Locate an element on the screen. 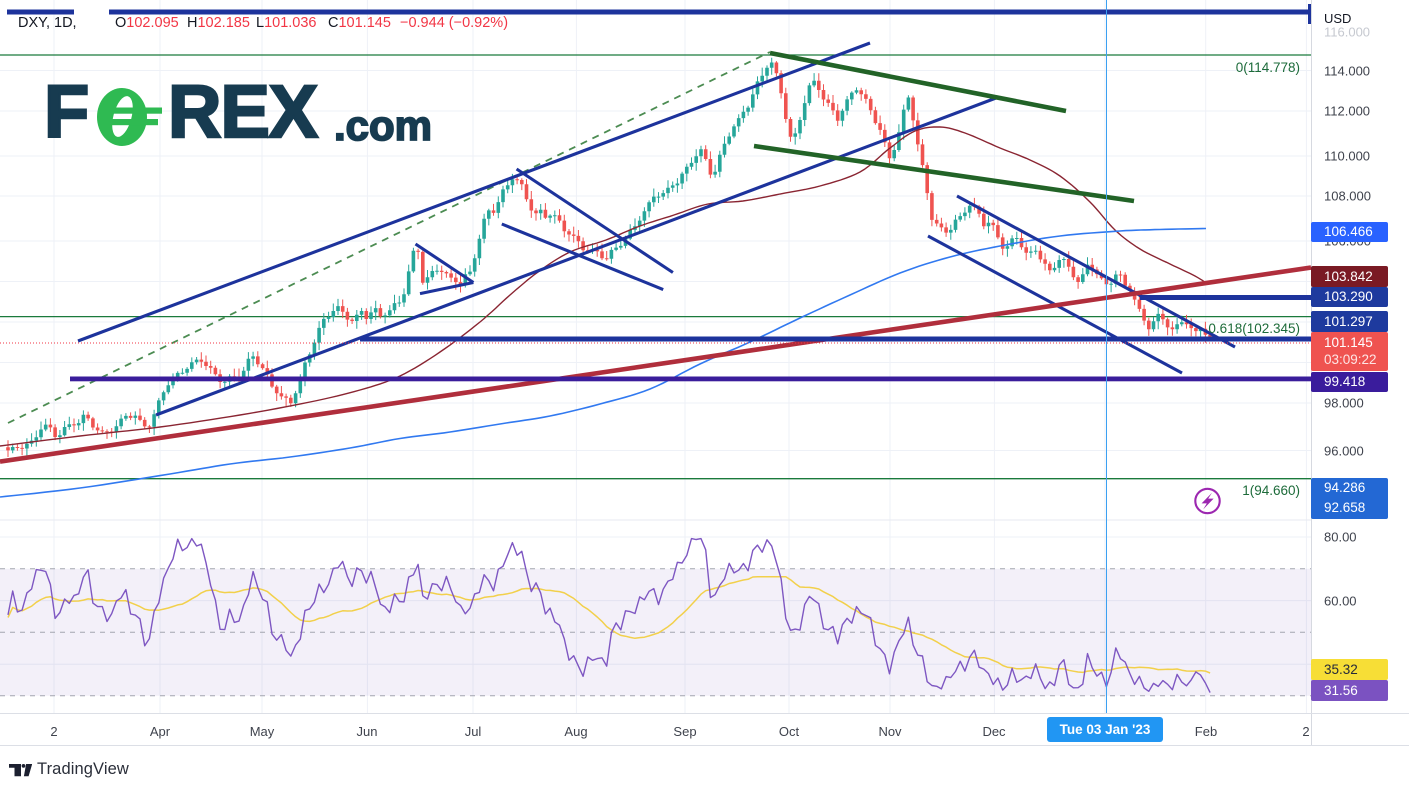 The width and height of the screenshot is (1409, 792). svg-text: 0.618(102.345) is located at coordinates (1254, 328).